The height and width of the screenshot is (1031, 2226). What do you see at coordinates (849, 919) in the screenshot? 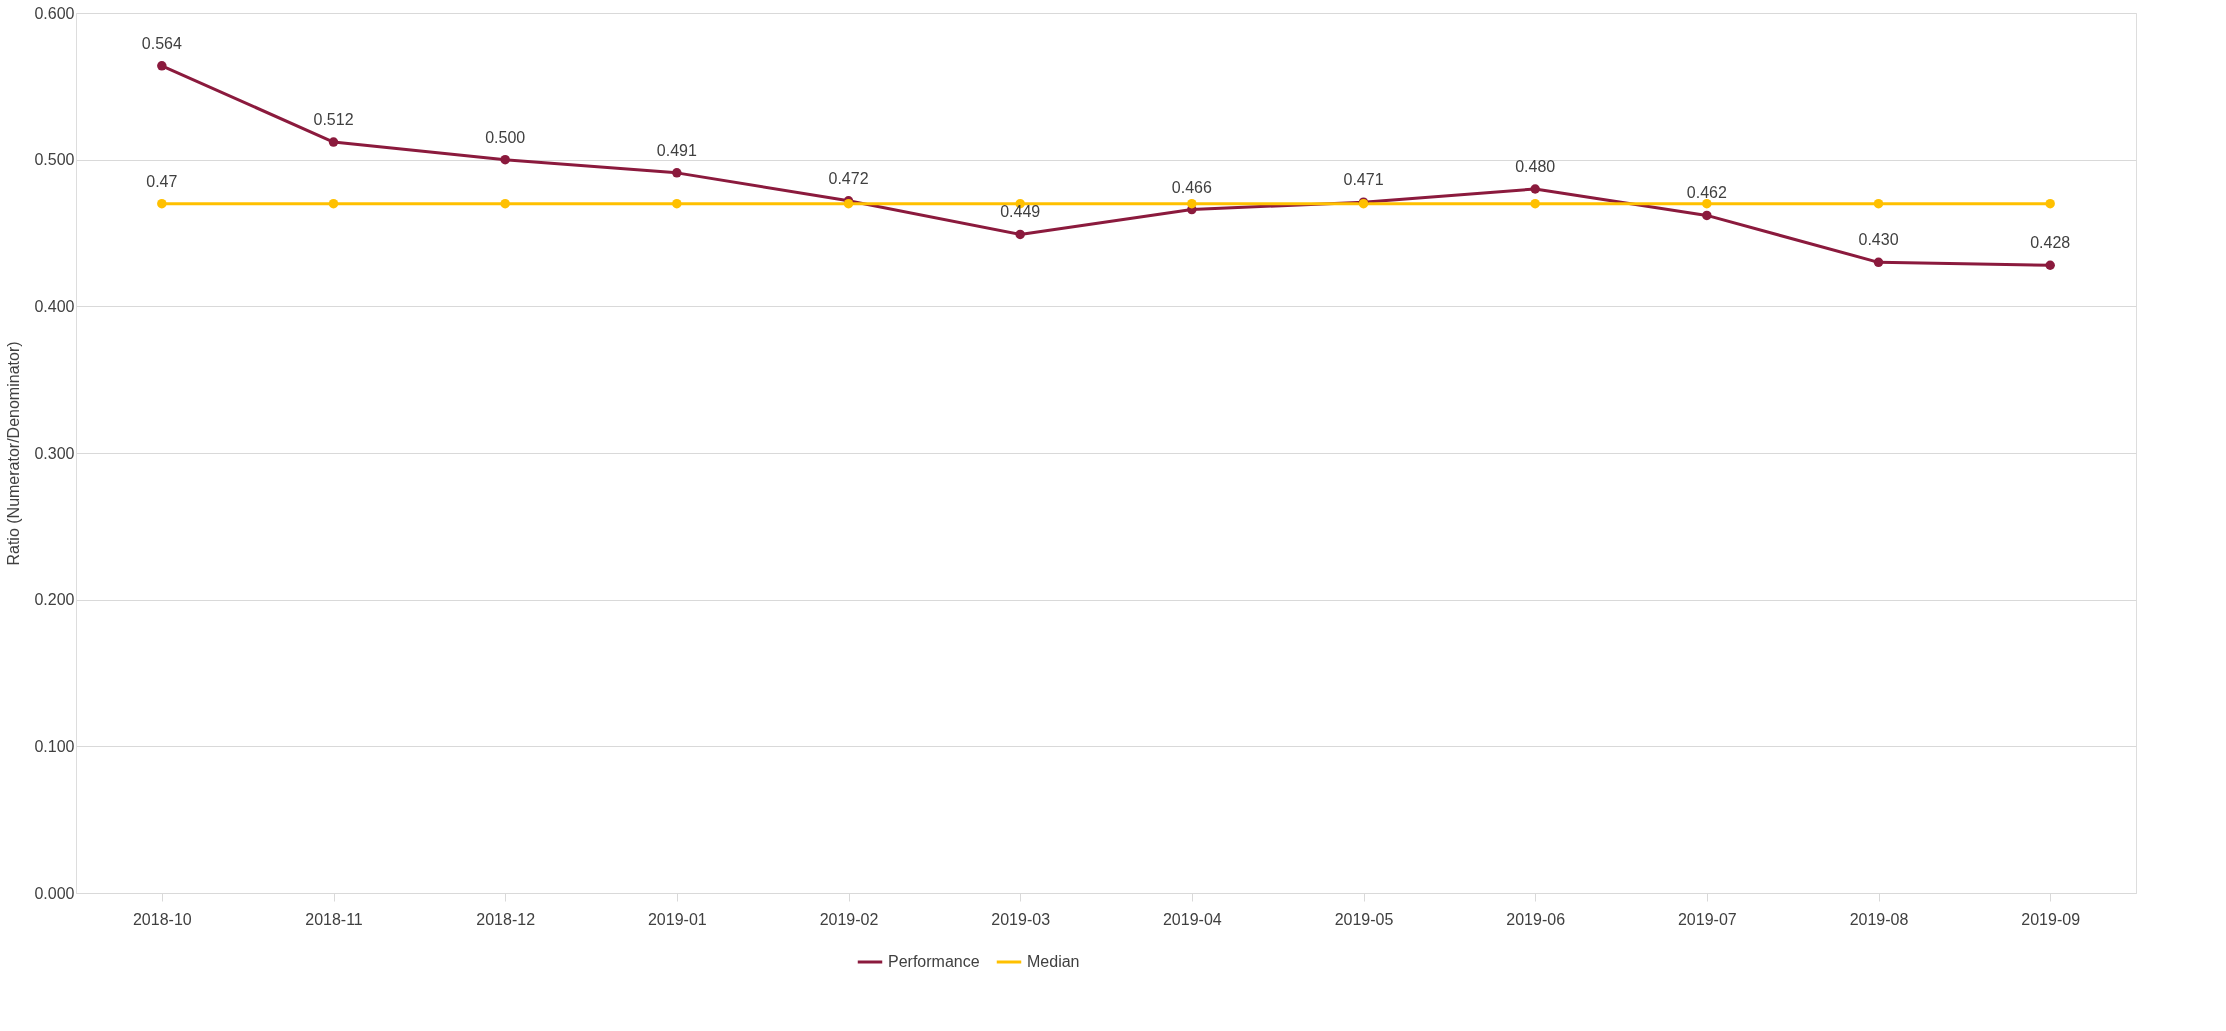
I see `x-tick-label: 2019-02` at bounding box center [849, 919].